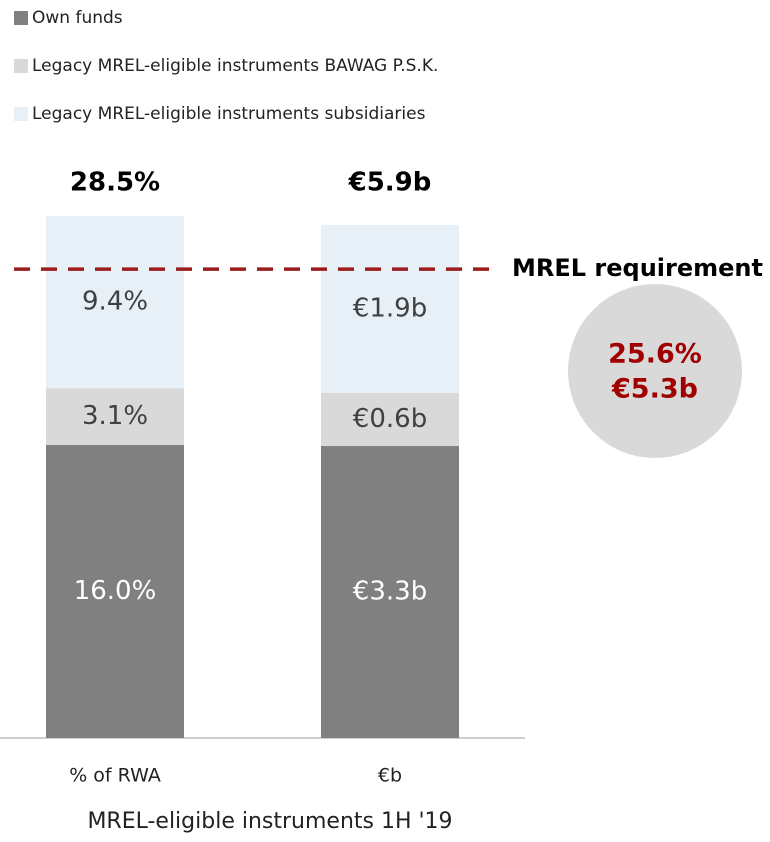 Image resolution: width=770 pixels, height=842 pixels. Describe the element at coordinates (654, 389) in the screenshot. I see `requirement-value: €5.3b` at that location.